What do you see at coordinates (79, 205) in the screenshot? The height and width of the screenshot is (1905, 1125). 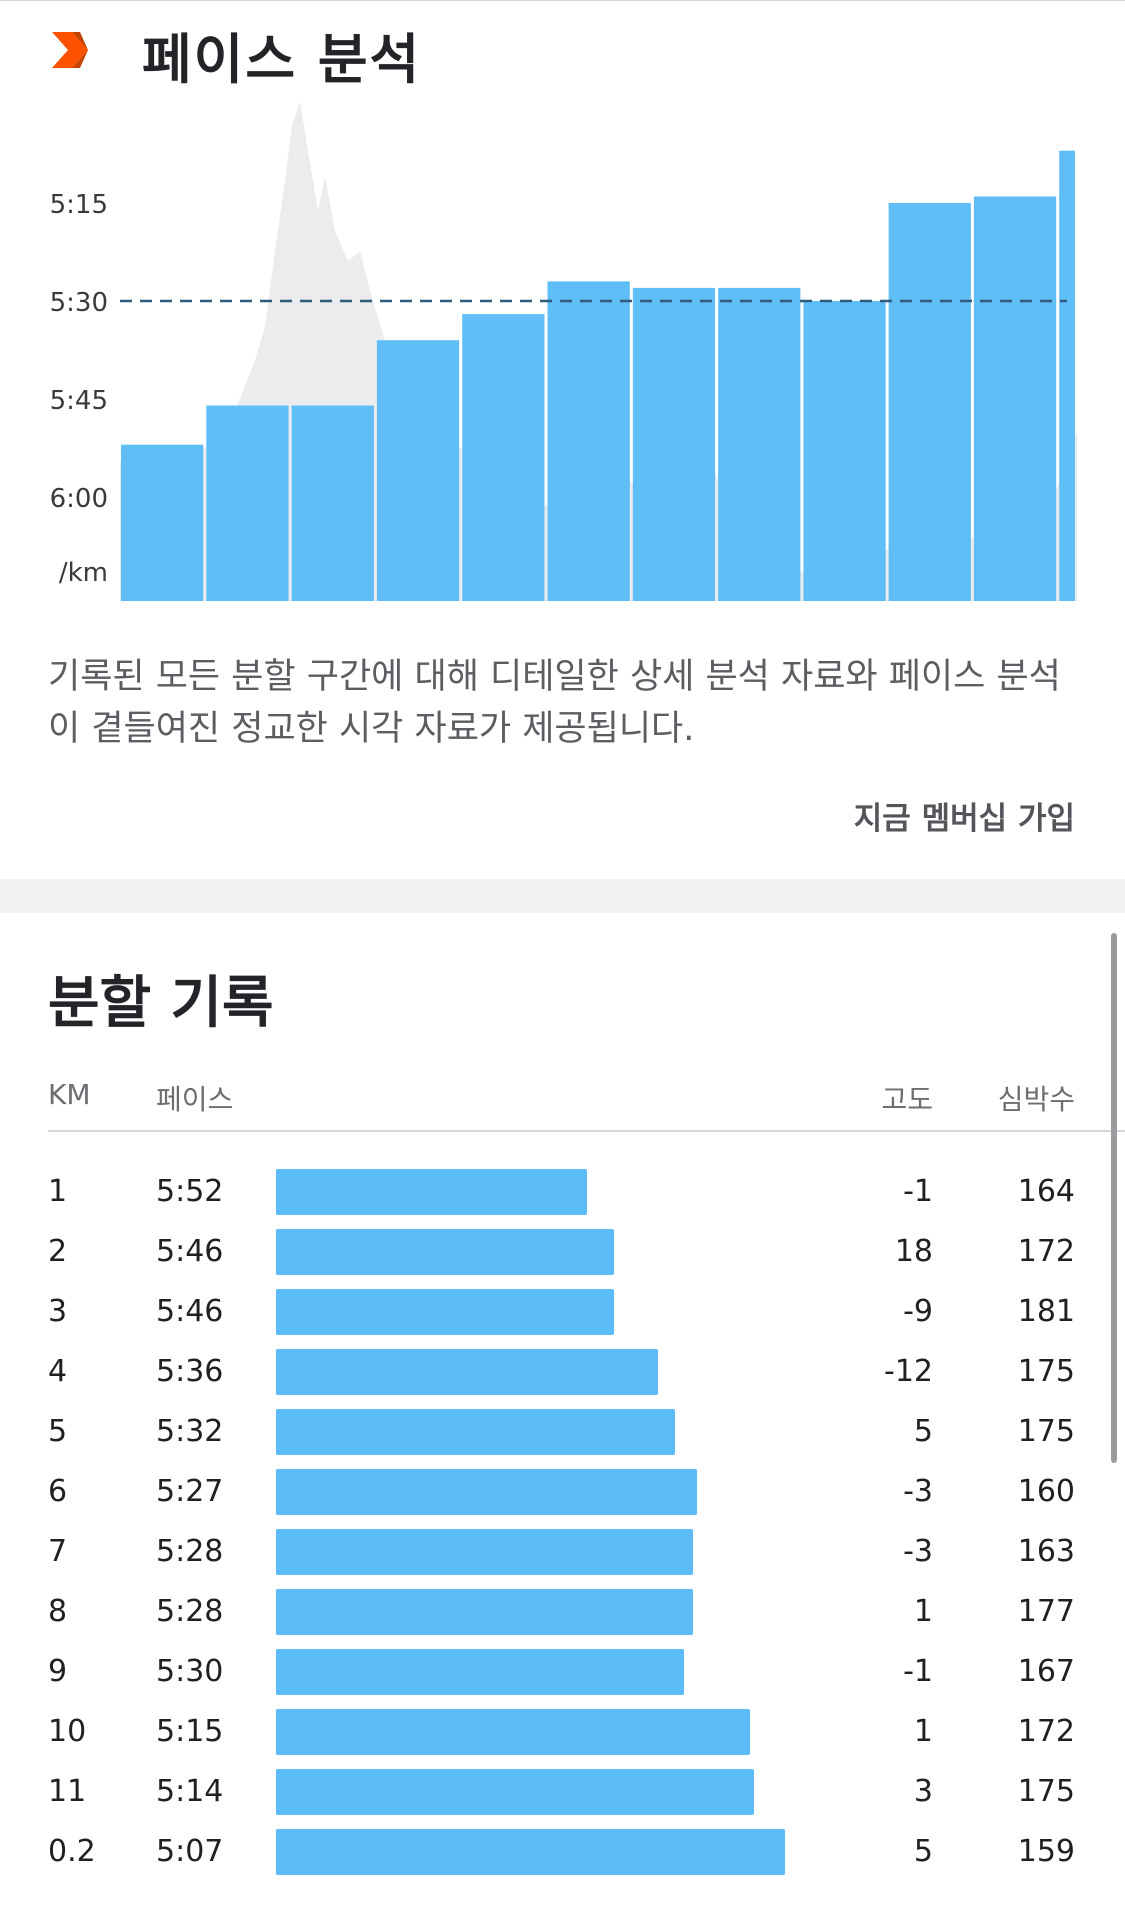 I see `y-tick-label: 5:15` at bounding box center [79, 205].